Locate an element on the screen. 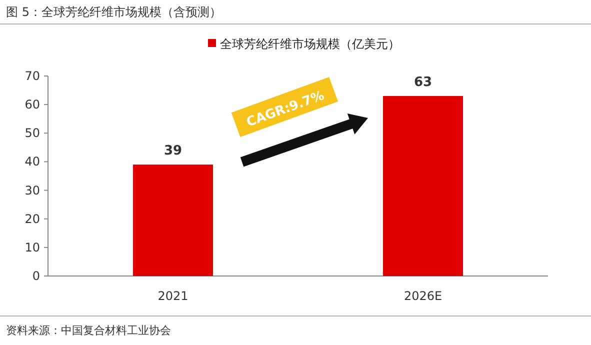  legend-label: 全球芳纶纤维市场规模（亿美元） is located at coordinates (310, 44).